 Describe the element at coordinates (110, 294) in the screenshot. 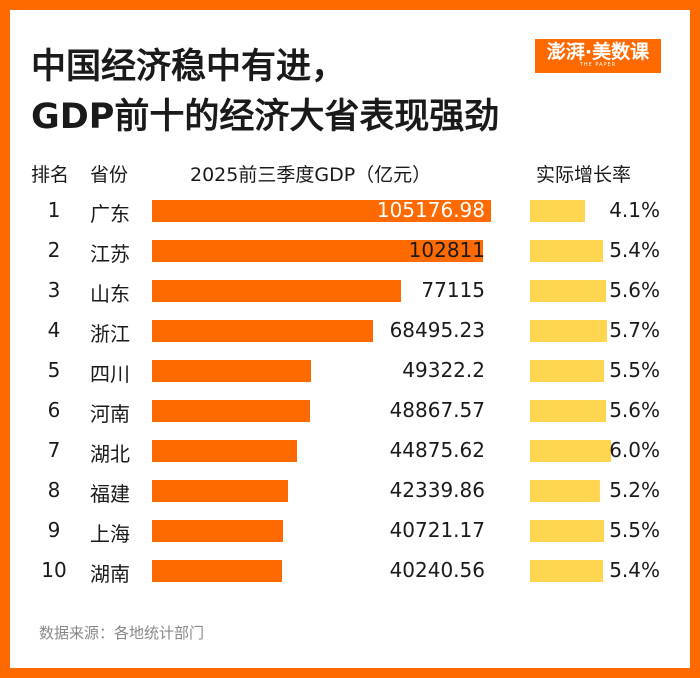

I see `province-label: 山东` at that location.